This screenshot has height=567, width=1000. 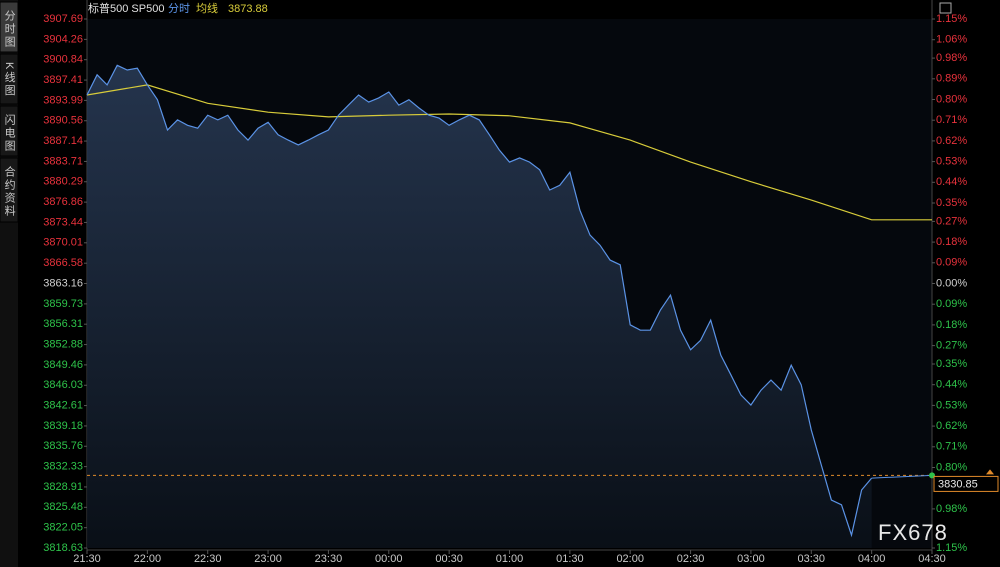 I want to click on y2-tick-label: 0.00%, so click(x=951, y=283).